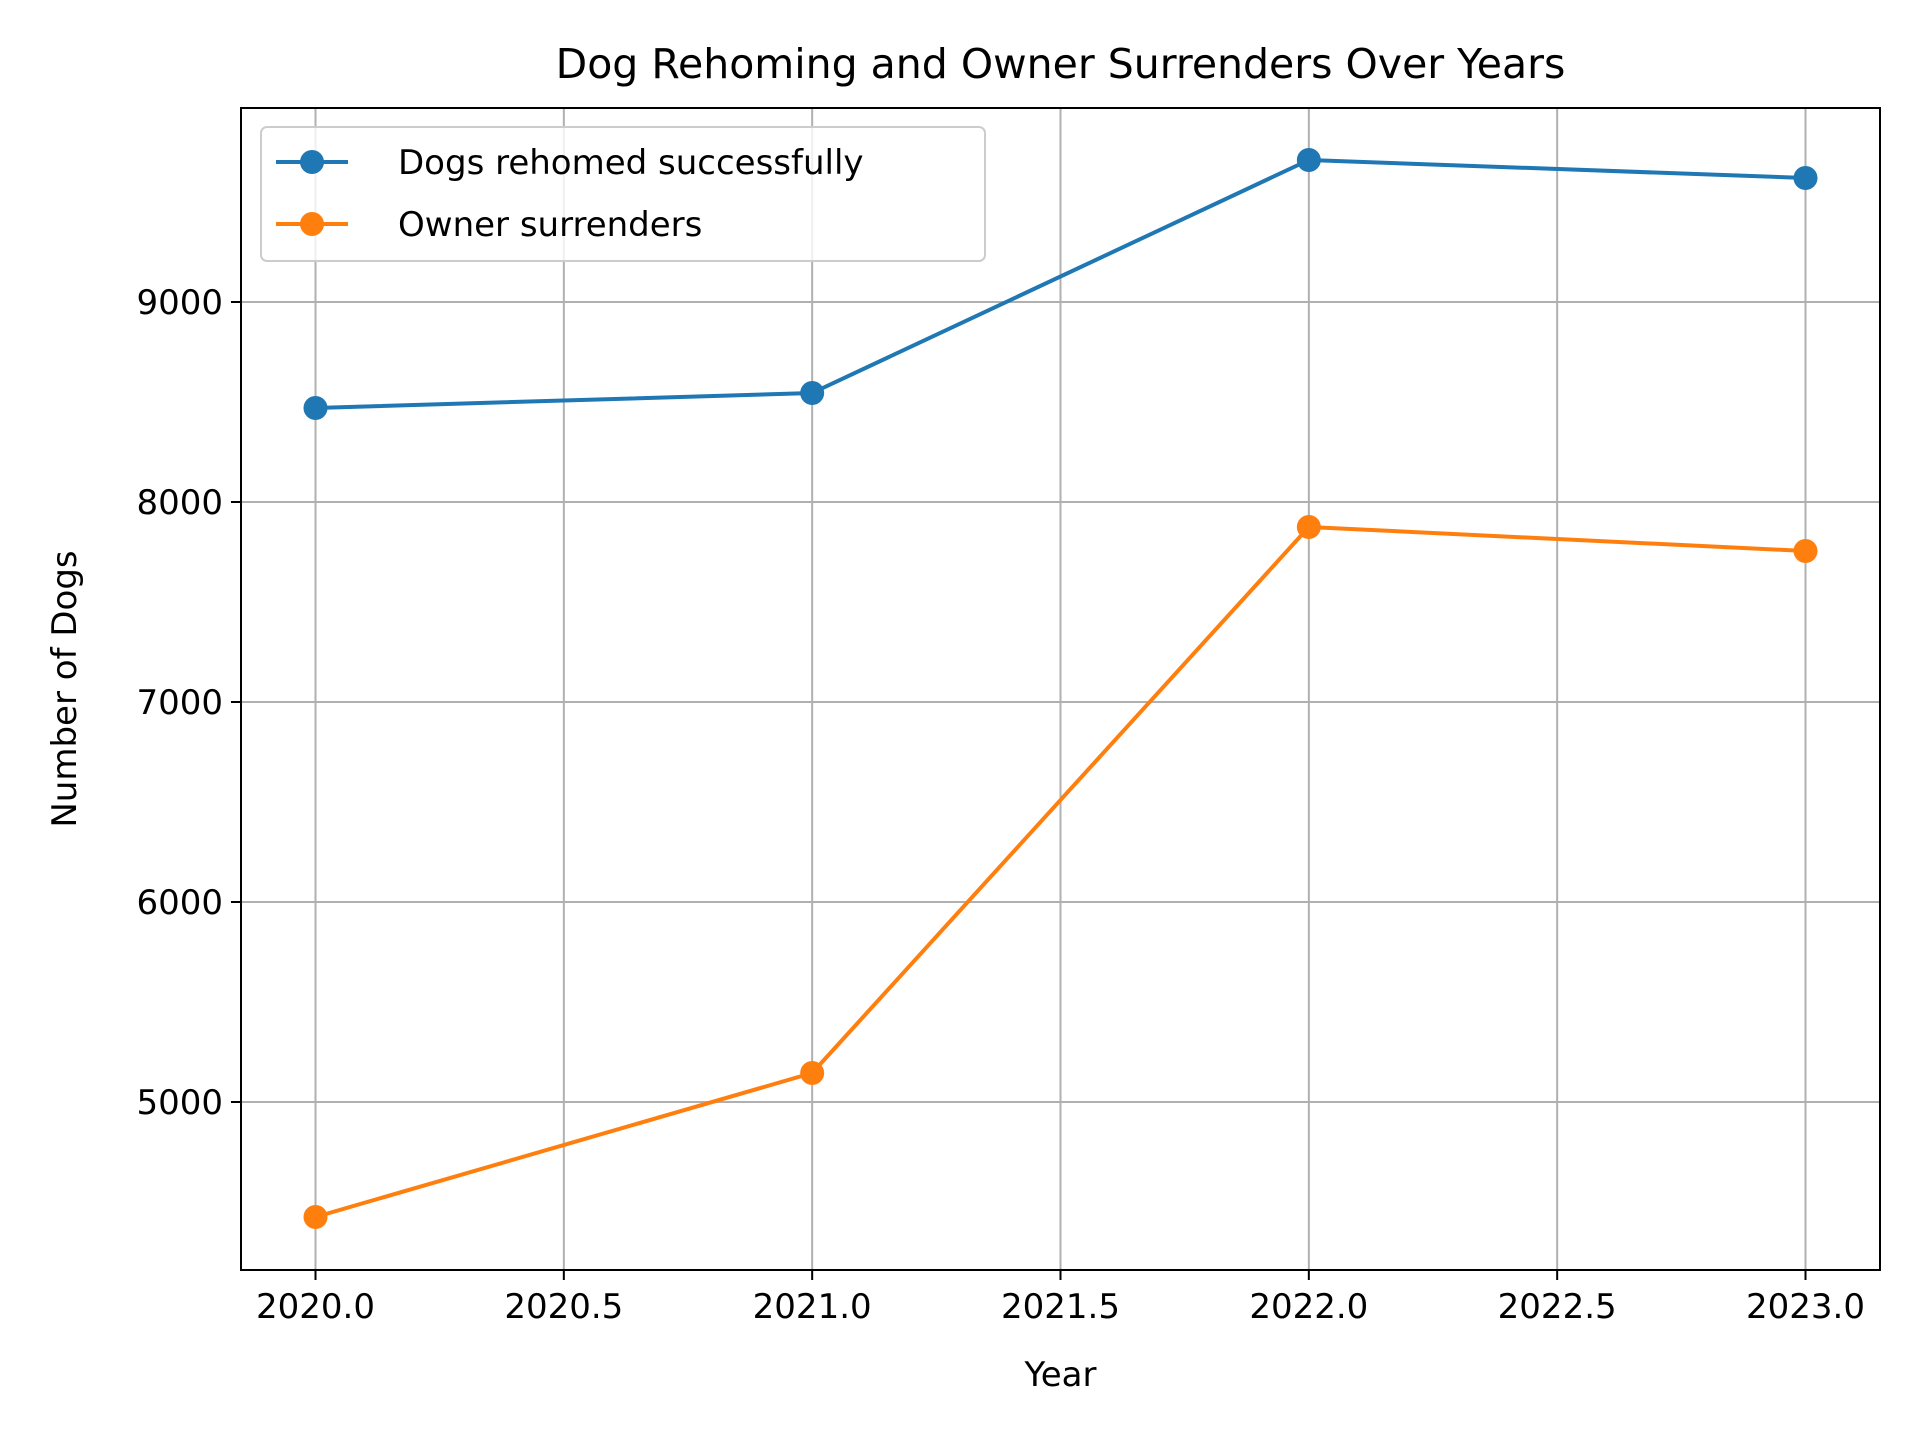 The height and width of the screenshot is (1440, 1920). What do you see at coordinates (315, 1307) in the screenshot?
I see `x-tick-label: 2020.0` at bounding box center [315, 1307].